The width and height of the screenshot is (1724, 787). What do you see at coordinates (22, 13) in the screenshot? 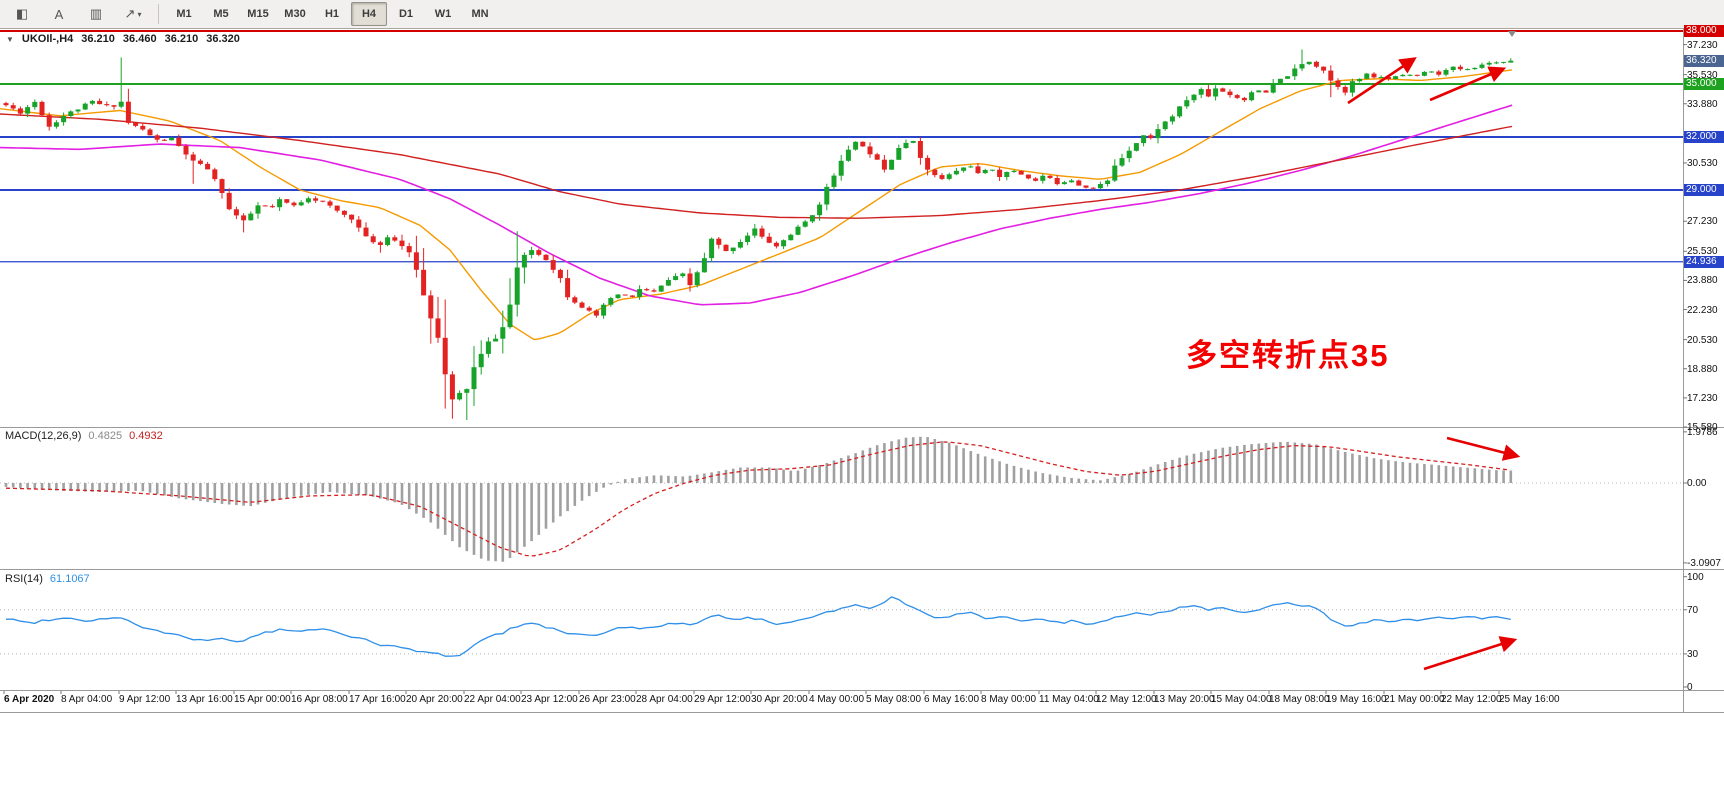
I see `new-chart-icon: ◧` at bounding box center [22, 13].